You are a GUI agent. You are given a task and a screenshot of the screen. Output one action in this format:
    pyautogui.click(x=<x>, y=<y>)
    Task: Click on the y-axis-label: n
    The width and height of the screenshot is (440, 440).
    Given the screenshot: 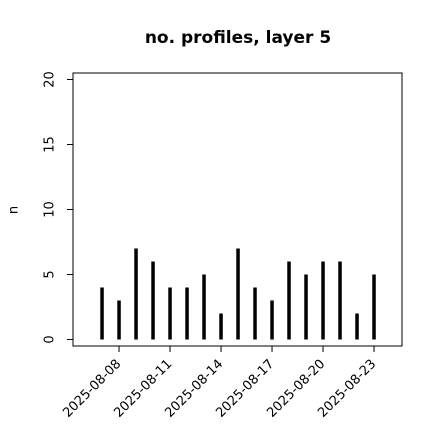 What is the action you would take?
    pyautogui.click(x=14, y=210)
    